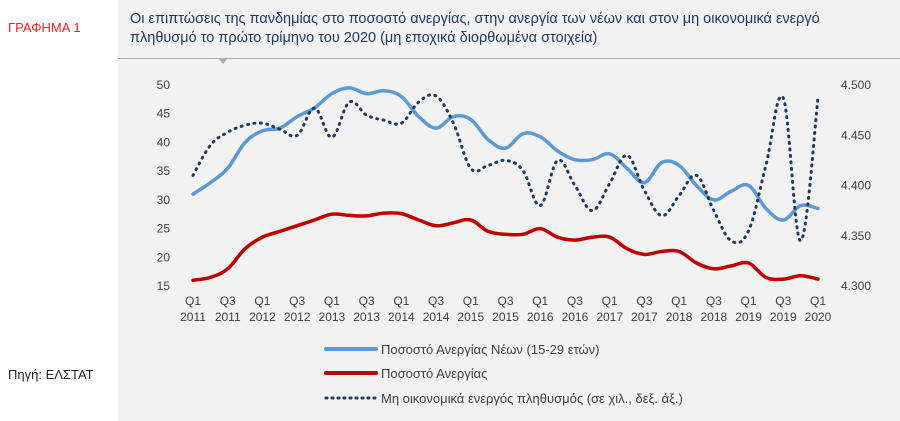  I want to click on left-axis-tick-label: 45, so click(164, 114).